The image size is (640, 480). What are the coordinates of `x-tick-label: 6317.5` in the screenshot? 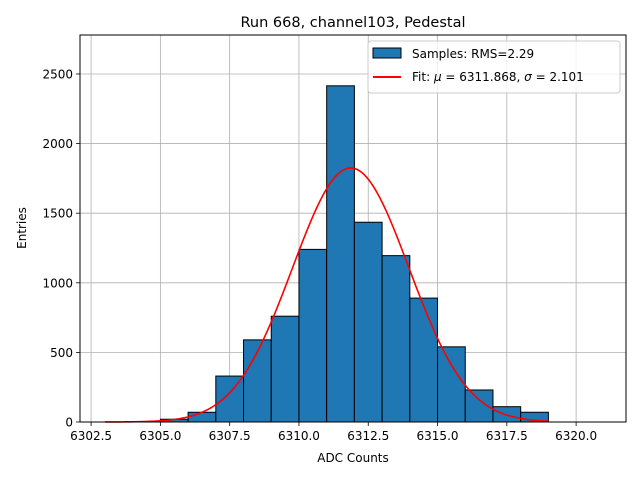 It's located at (507, 436).